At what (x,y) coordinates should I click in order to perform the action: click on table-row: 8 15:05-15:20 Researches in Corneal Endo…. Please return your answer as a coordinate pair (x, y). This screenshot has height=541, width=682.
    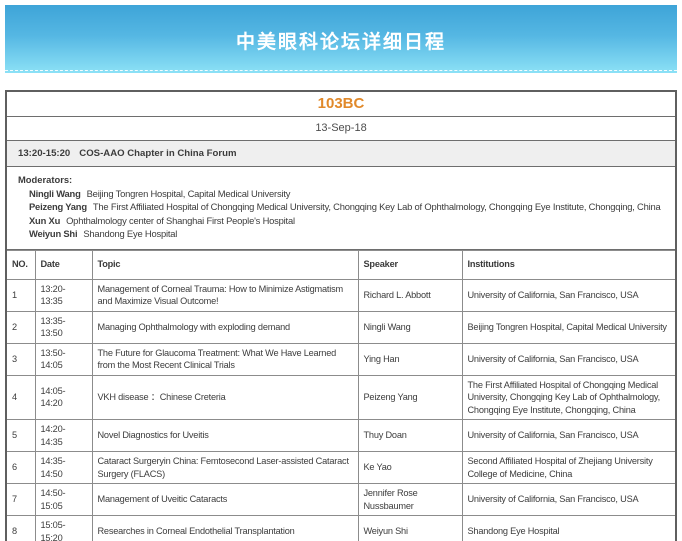
    Looking at the image, I should click on (341, 528).